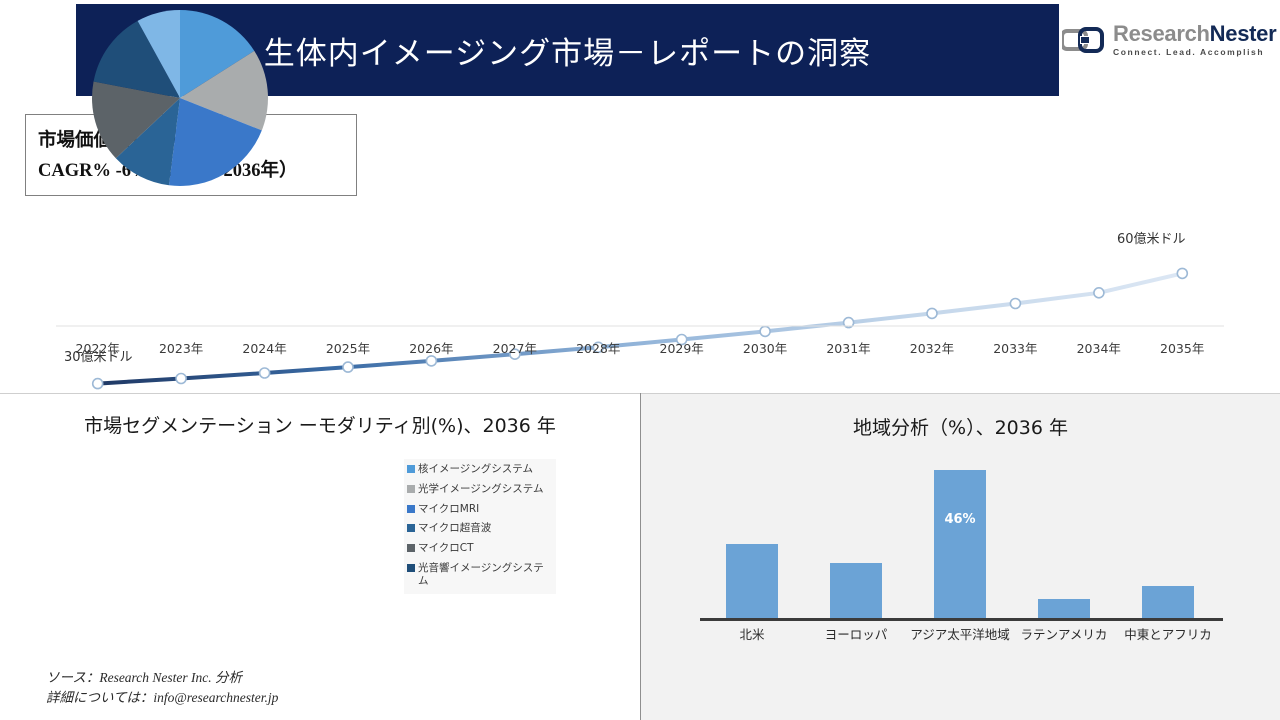  What do you see at coordinates (202, 600) in the screenshot?
I see `pie-data-label: 21%` at bounding box center [202, 600].